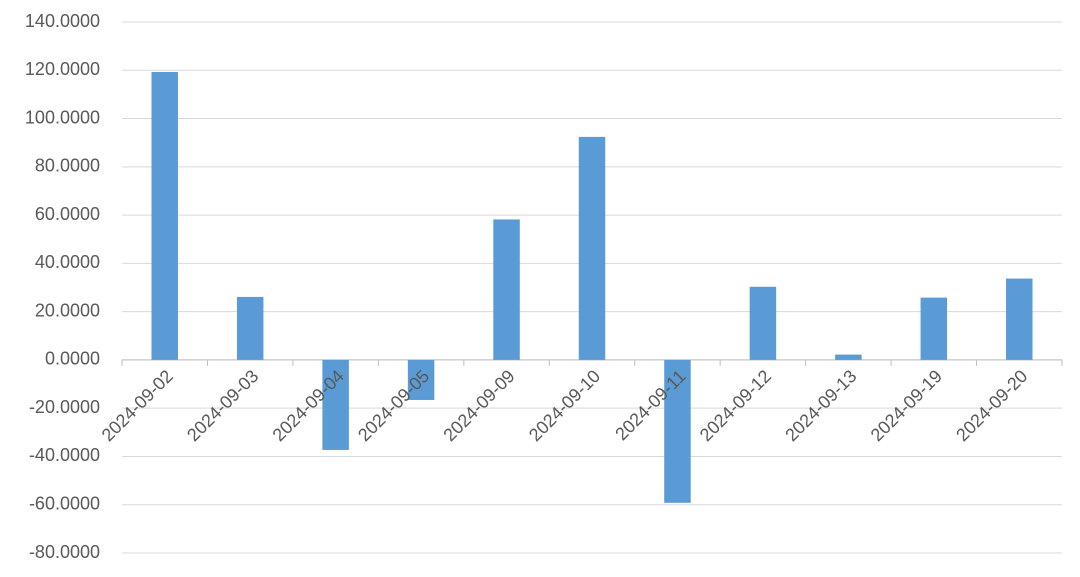 This screenshot has width=1080, height=577. Describe the element at coordinates (820, 405) in the screenshot. I see `x-tick-label: 2024-09-13` at that location.